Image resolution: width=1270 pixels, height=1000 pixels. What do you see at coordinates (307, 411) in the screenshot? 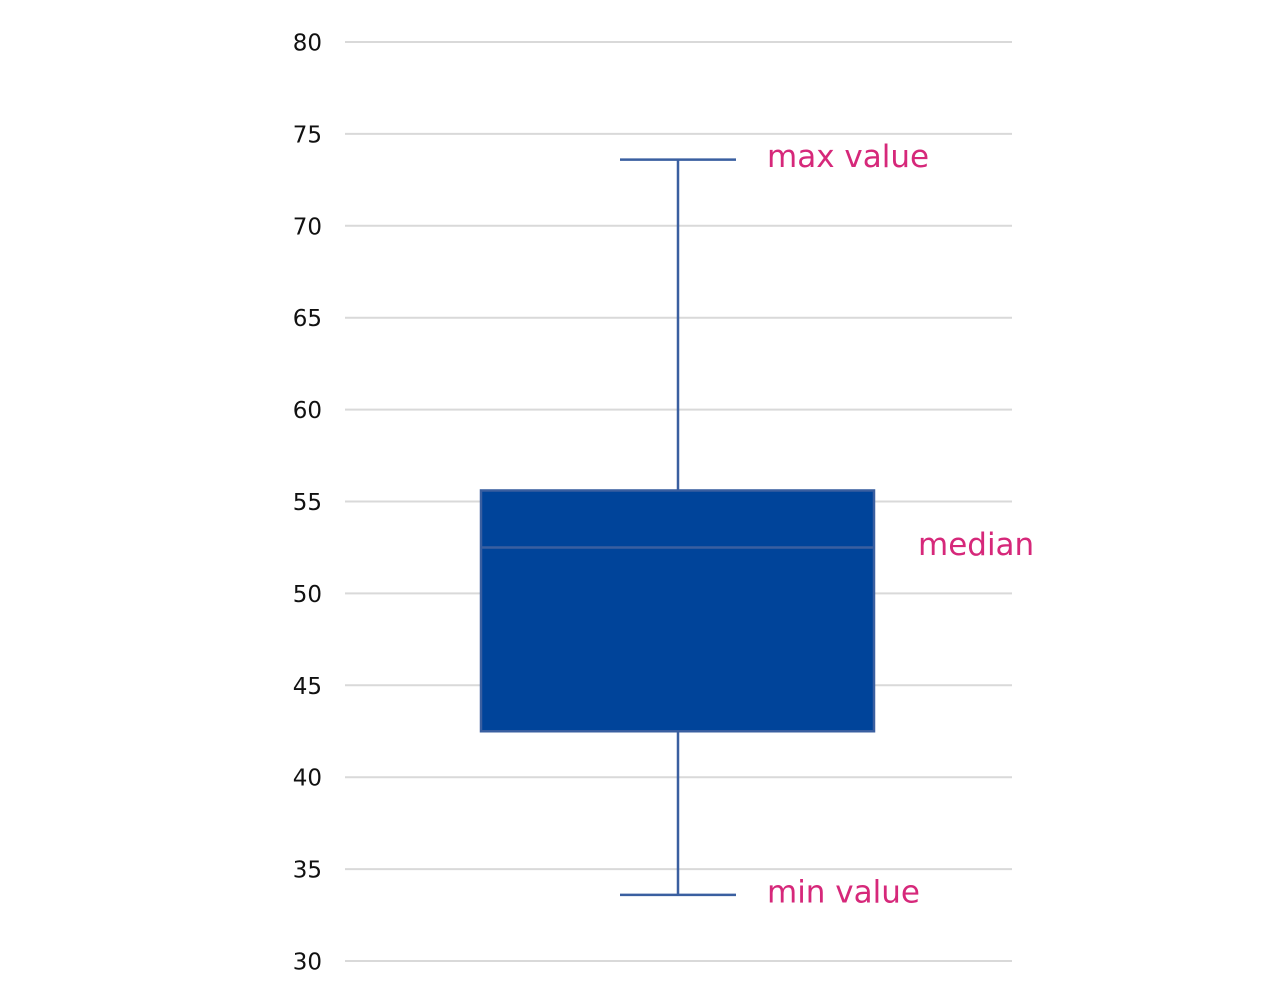
I see `y-tick-label: 60` at bounding box center [307, 411].